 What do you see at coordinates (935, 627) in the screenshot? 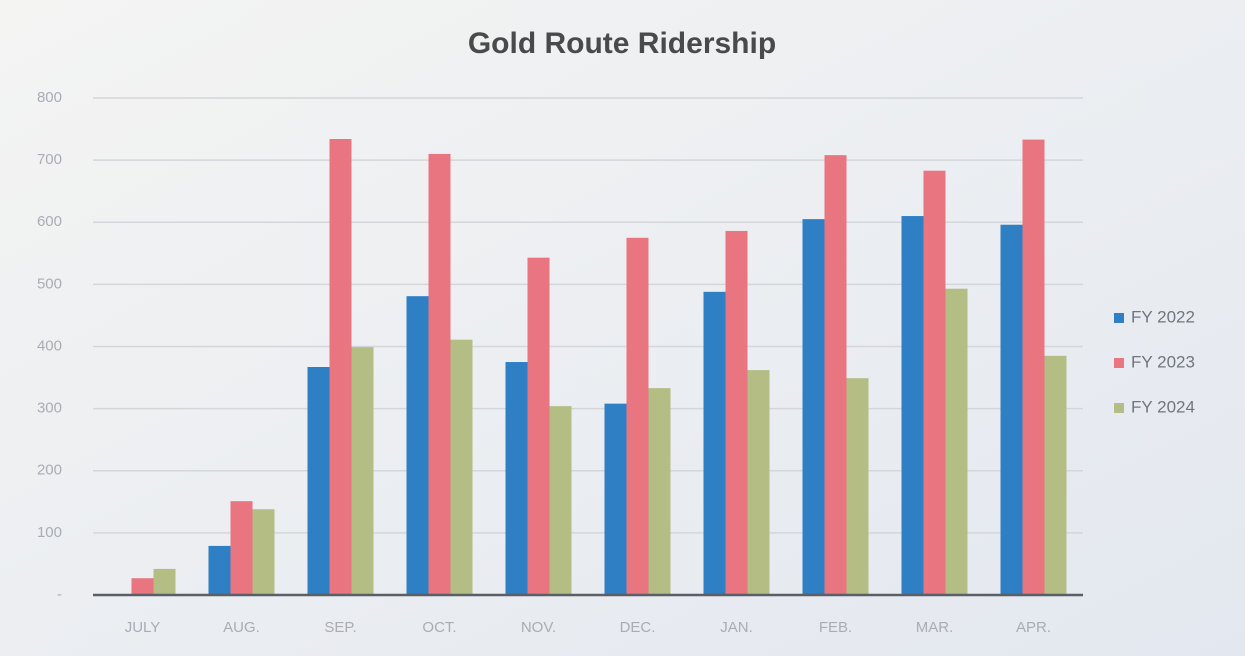
I see `x-tick-label: MAR.` at bounding box center [935, 627].